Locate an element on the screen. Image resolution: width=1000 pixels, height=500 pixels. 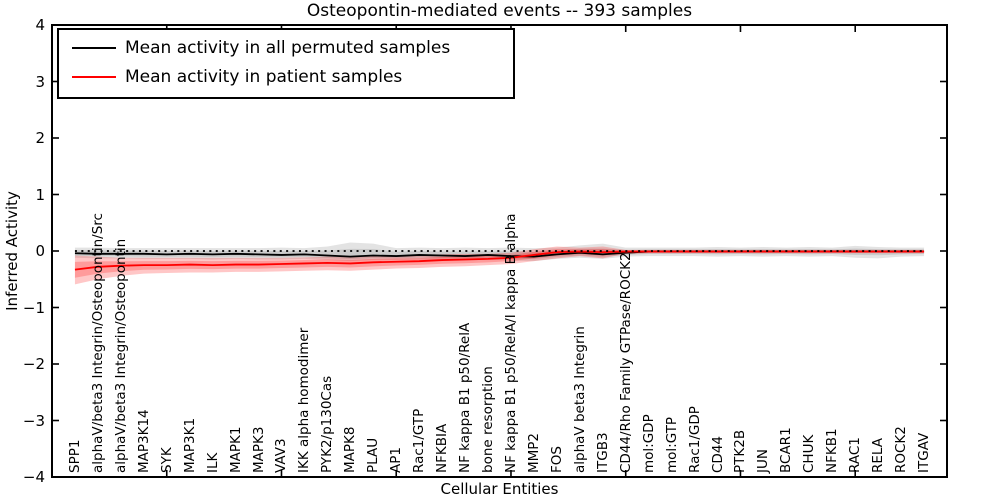
x-category-label: FOS is located at coordinates (556, 459).